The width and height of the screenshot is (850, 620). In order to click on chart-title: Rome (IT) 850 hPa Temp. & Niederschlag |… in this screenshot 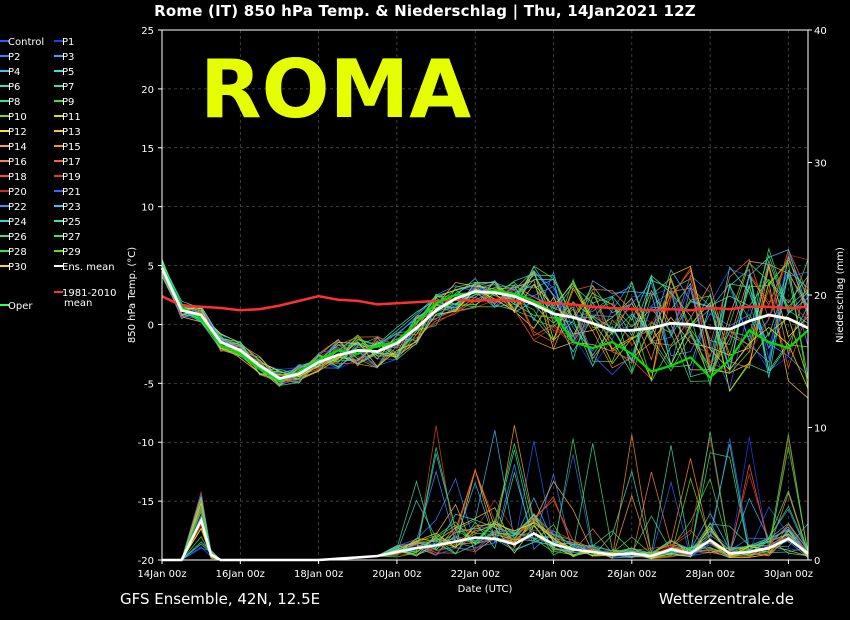, I will do `click(425, 11)`.